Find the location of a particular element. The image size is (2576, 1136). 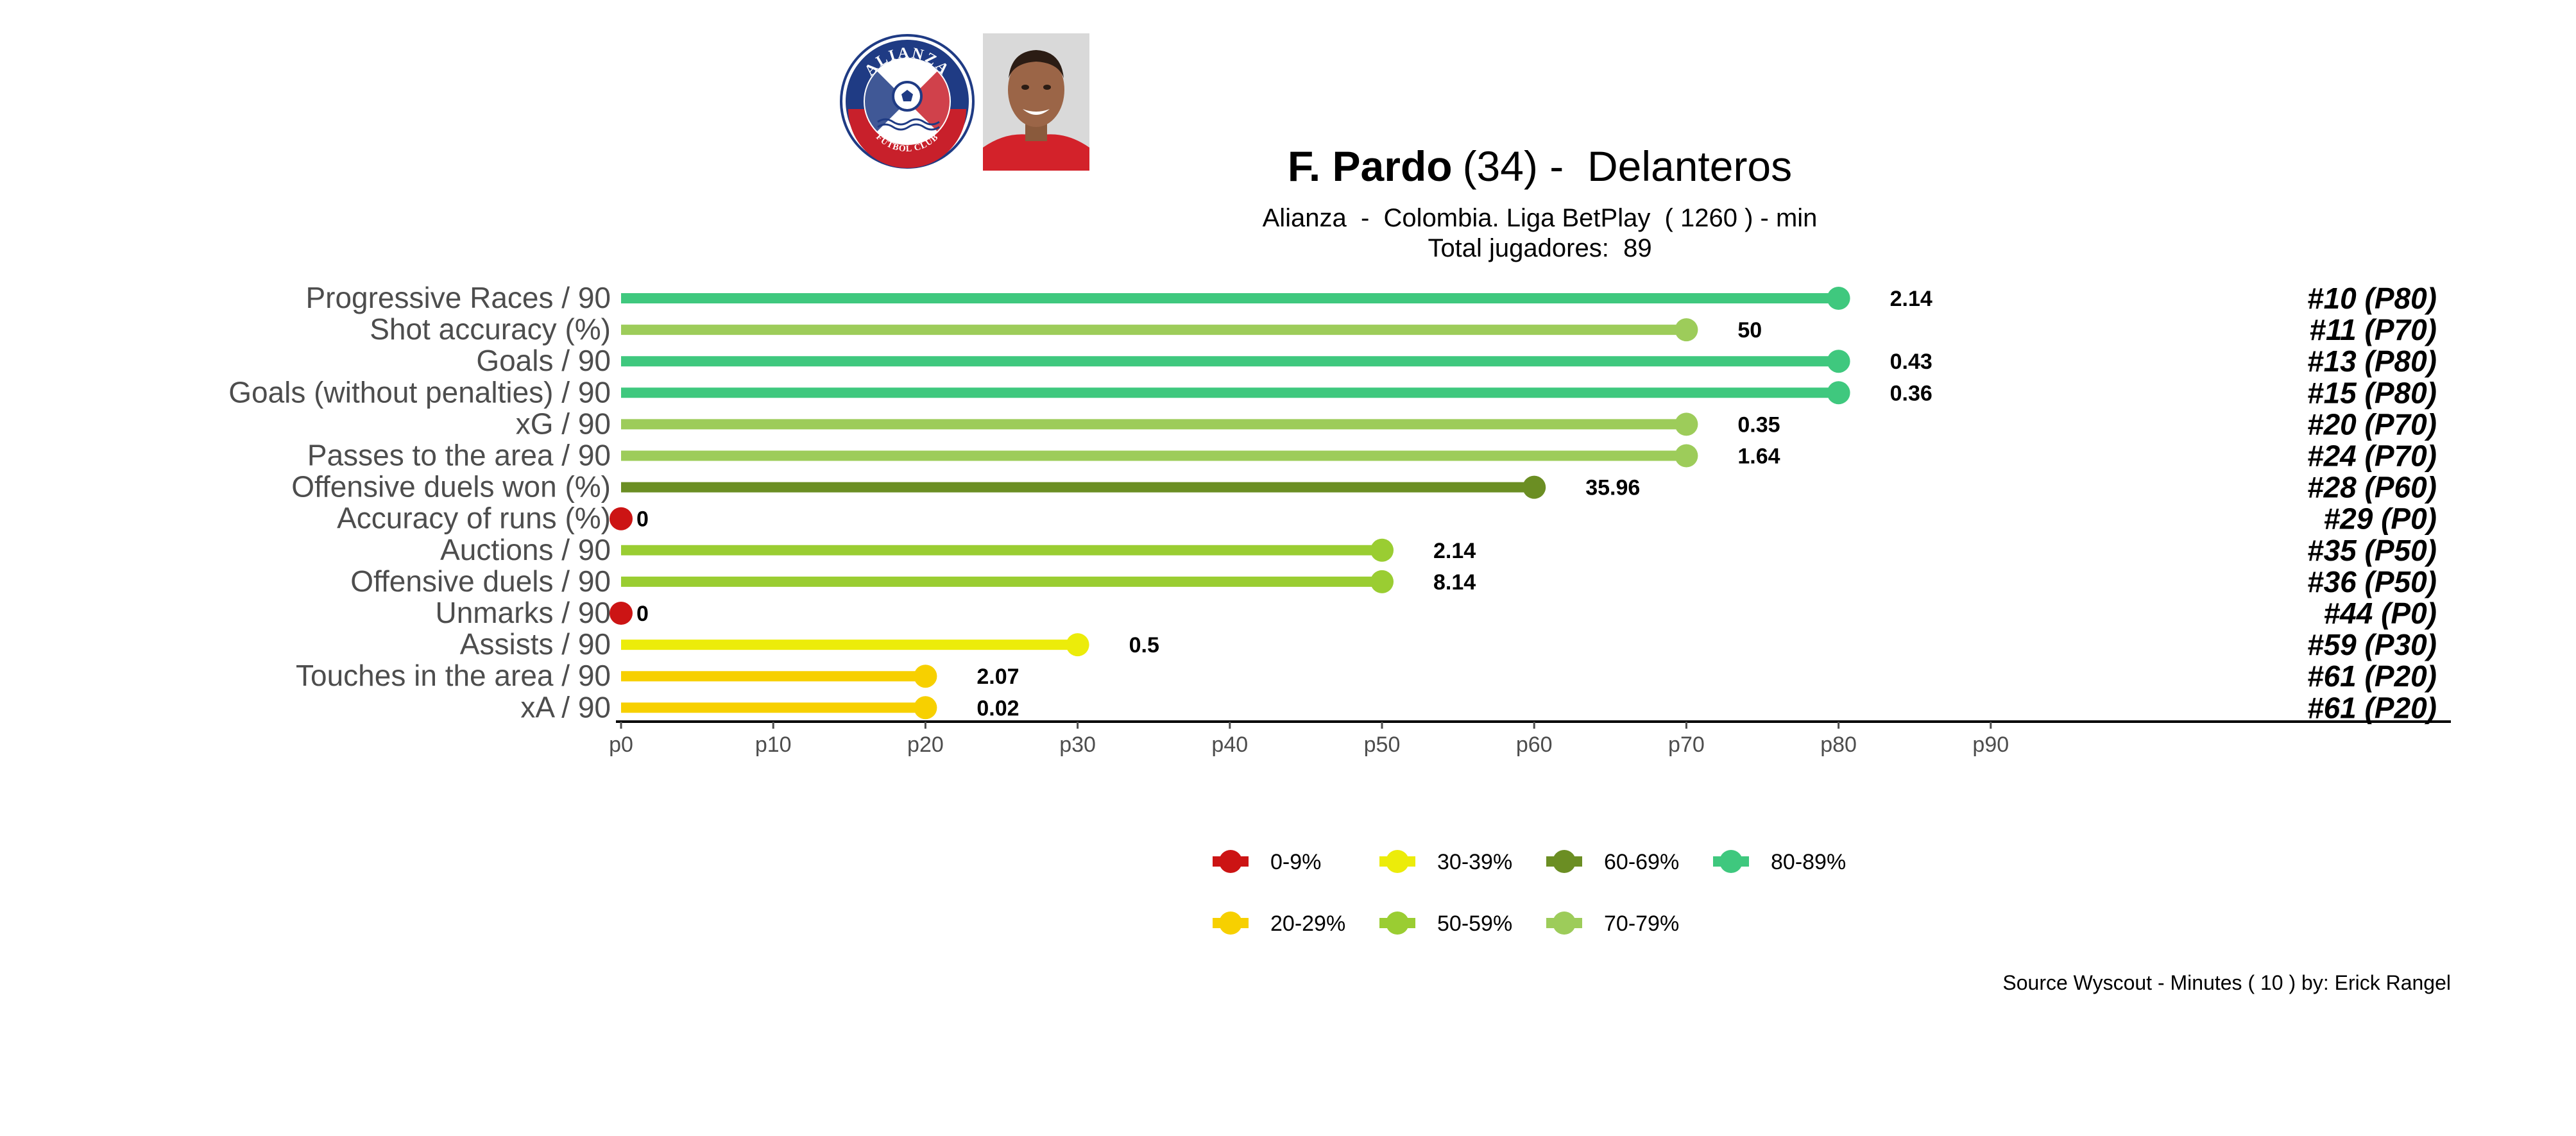

metric-rank-label: #10 (P80) is located at coordinates (2372, 298).